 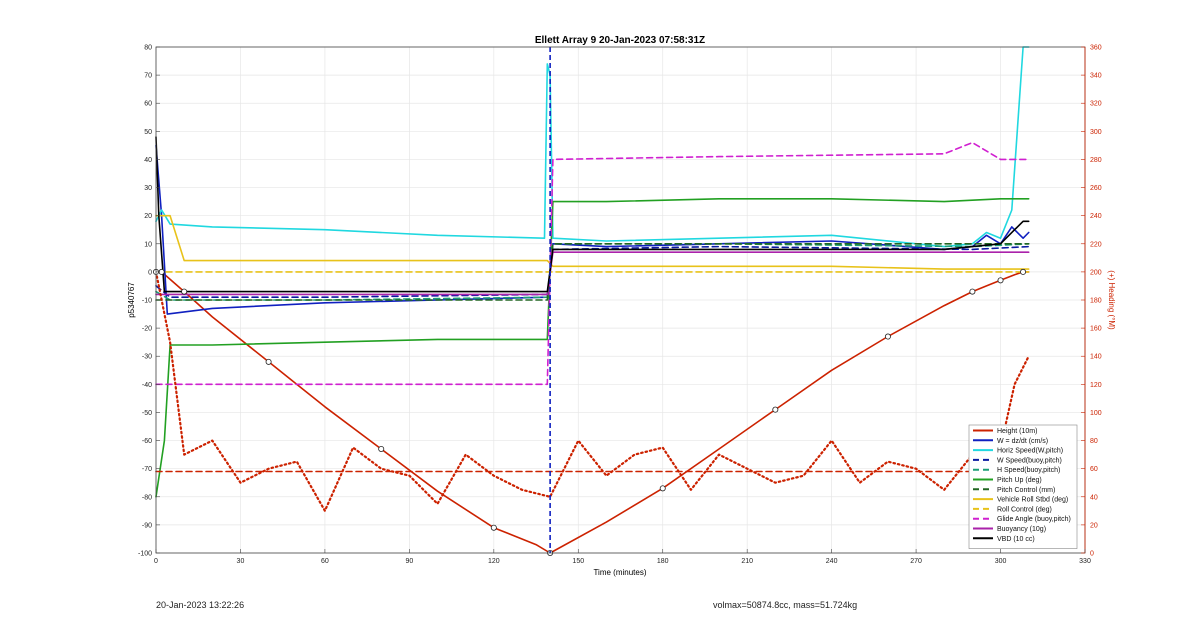 I want to click on legend-label: W Speed(buoy,pitch), so click(x=1029, y=460).